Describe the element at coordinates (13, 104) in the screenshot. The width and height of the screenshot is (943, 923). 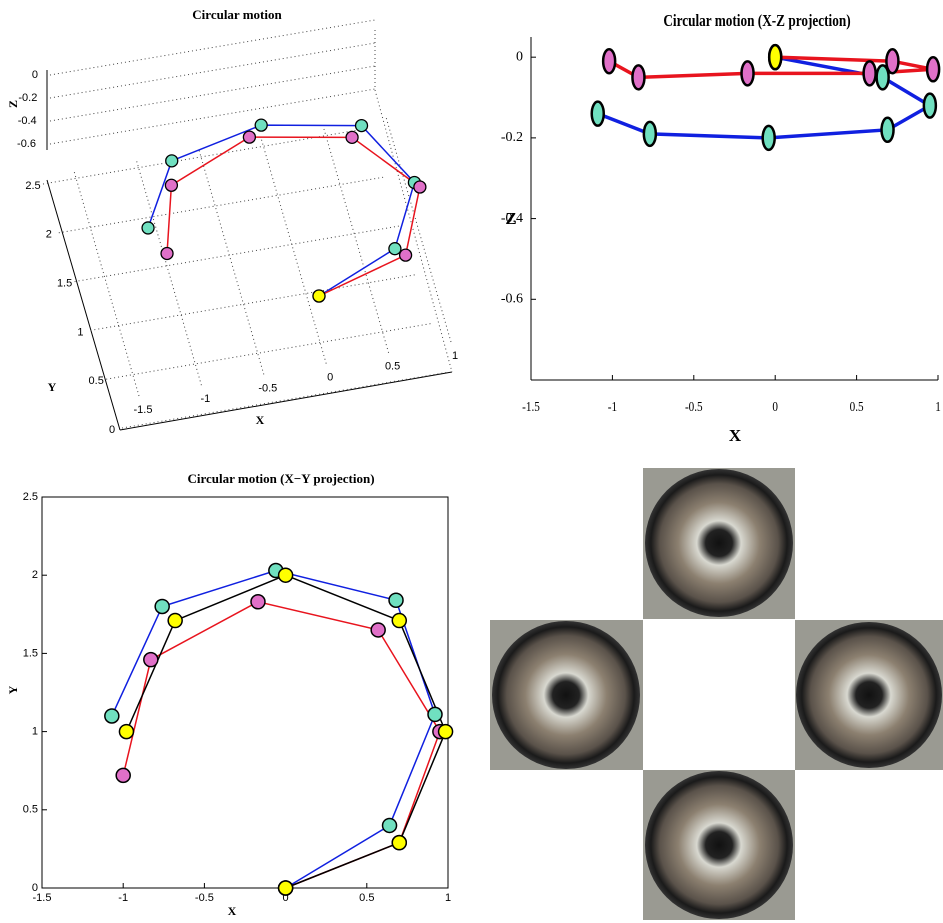
I see `z-axis-label: Z` at that location.